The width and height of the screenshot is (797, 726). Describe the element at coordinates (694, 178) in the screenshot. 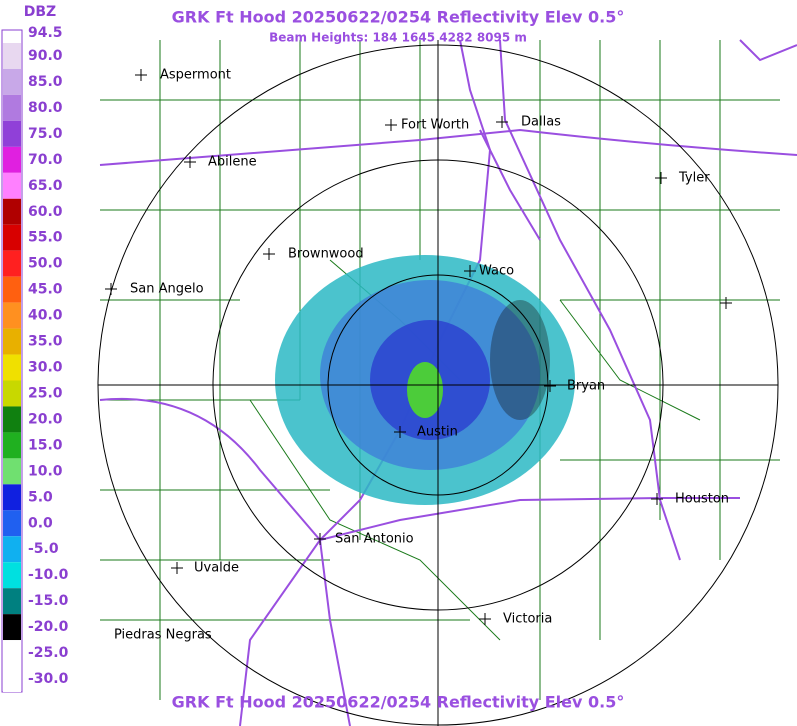

I see `city-label: Tyler` at that location.